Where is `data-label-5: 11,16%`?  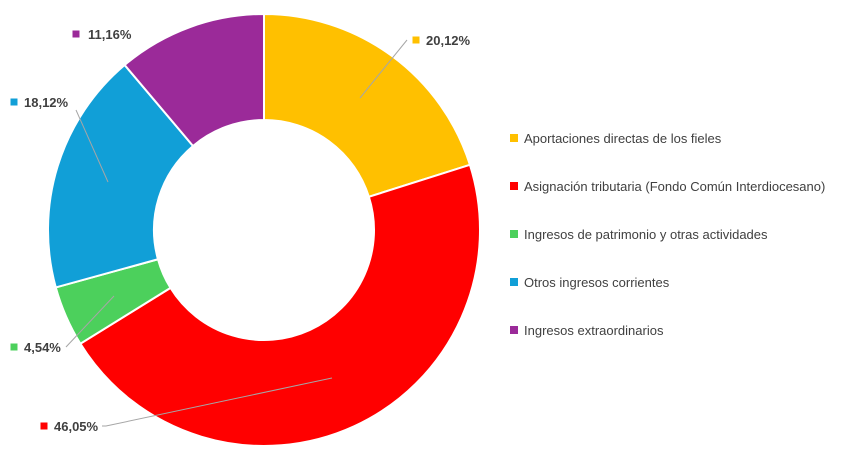 data-label-5: 11,16% is located at coordinates (110, 34).